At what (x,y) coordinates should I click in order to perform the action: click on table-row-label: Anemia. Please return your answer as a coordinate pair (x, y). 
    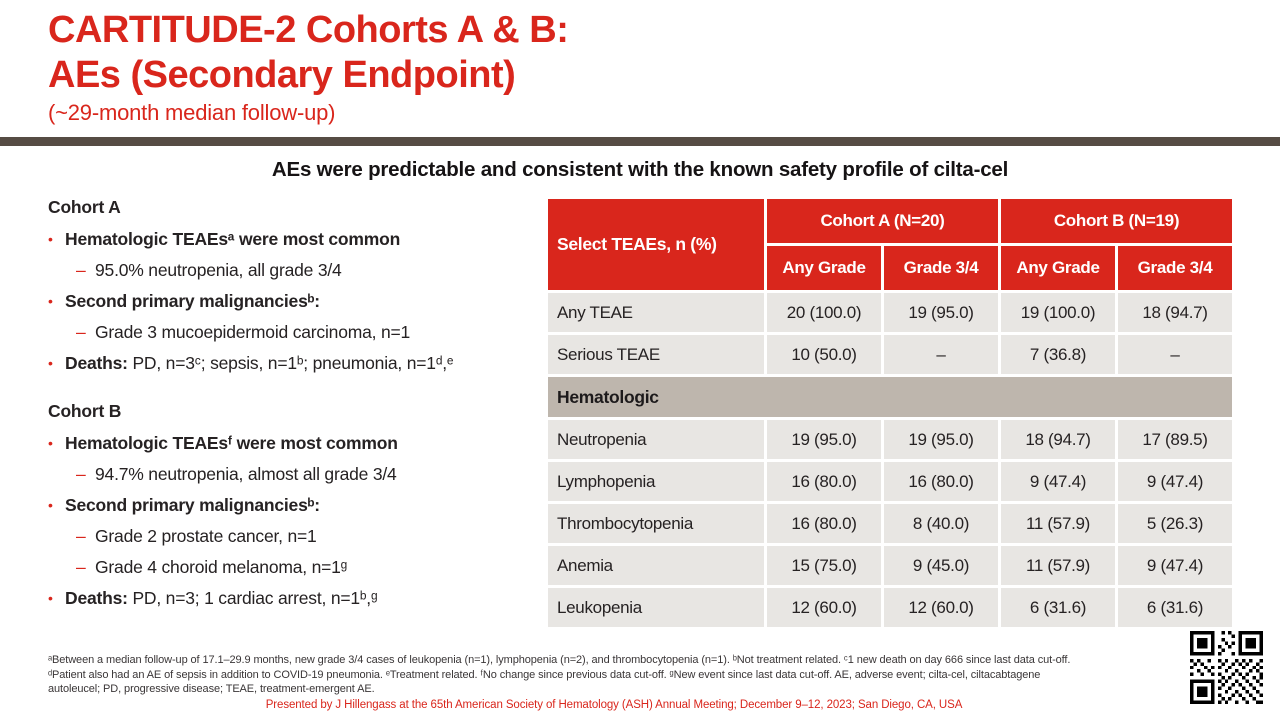
    Looking at the image, I should click on (656, 565).